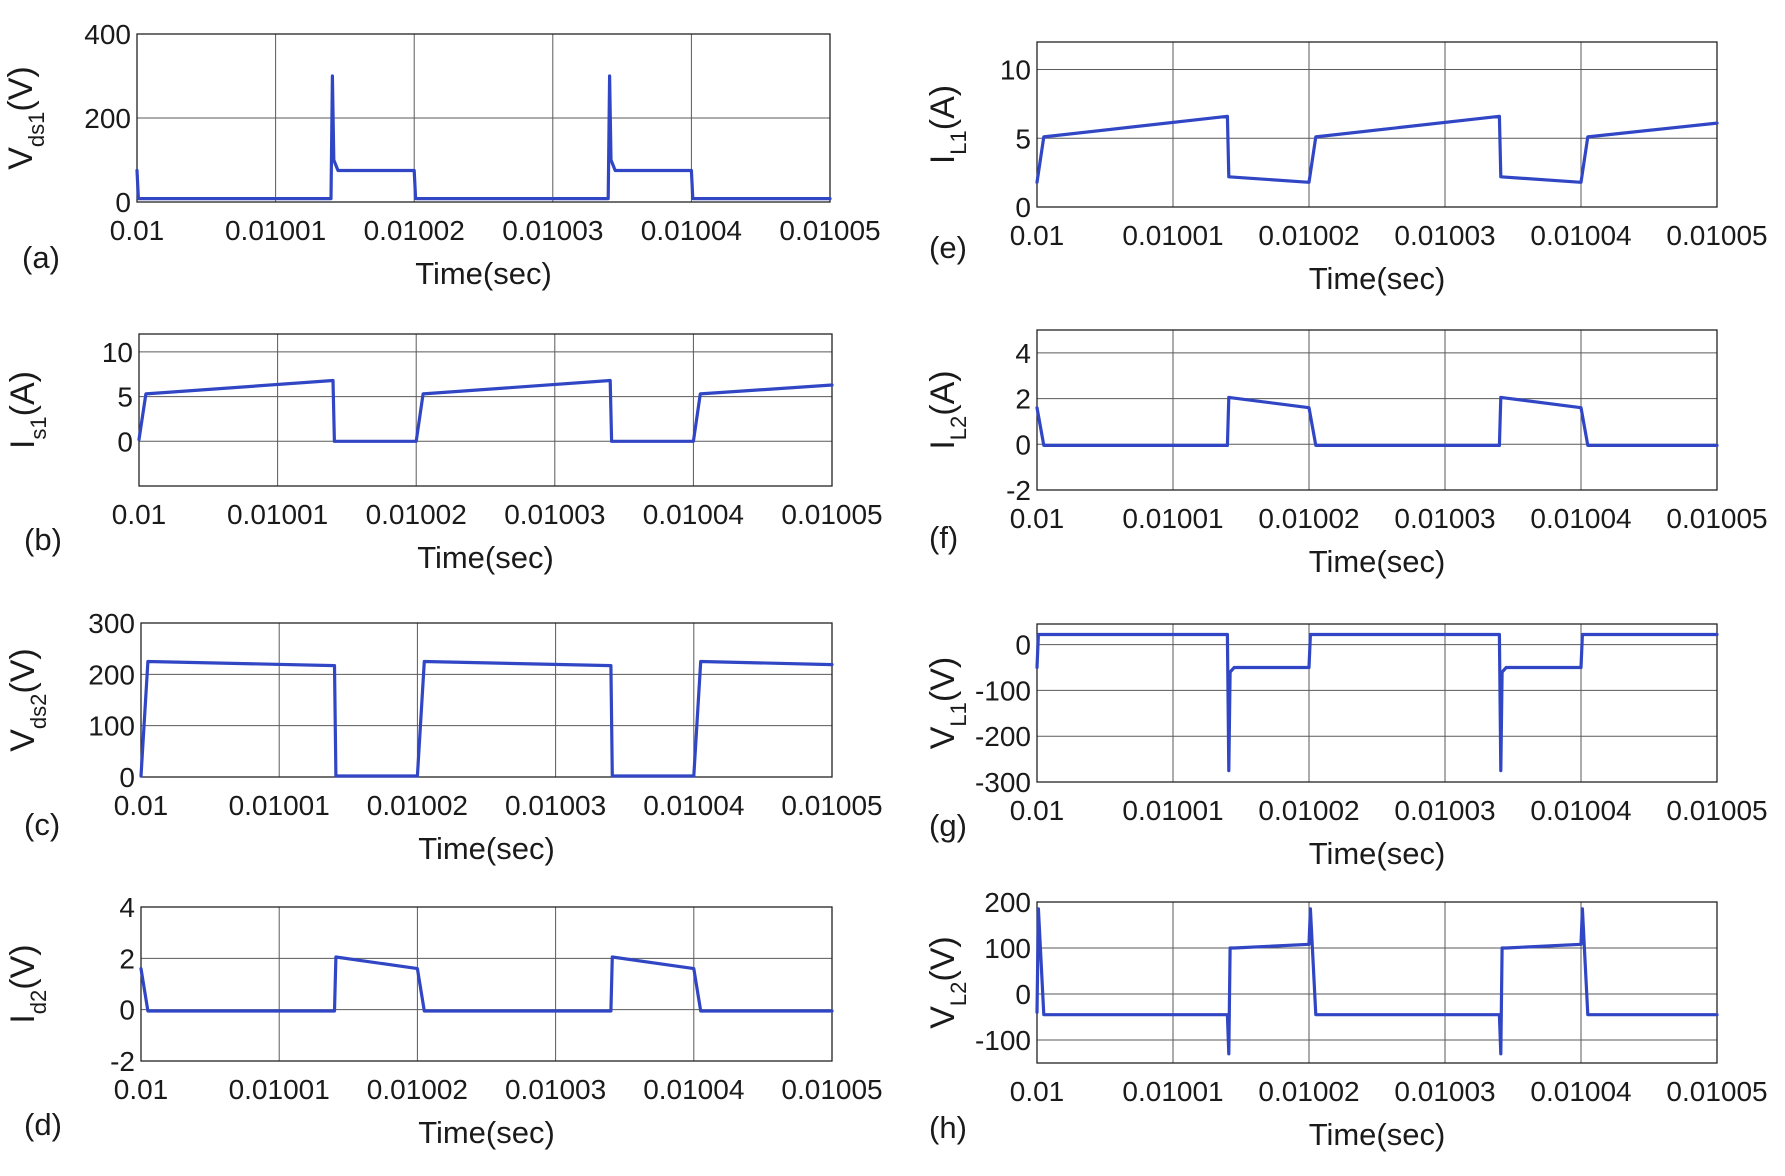  I want to click on y-axis-label: VL2(V), so click(947, 982).